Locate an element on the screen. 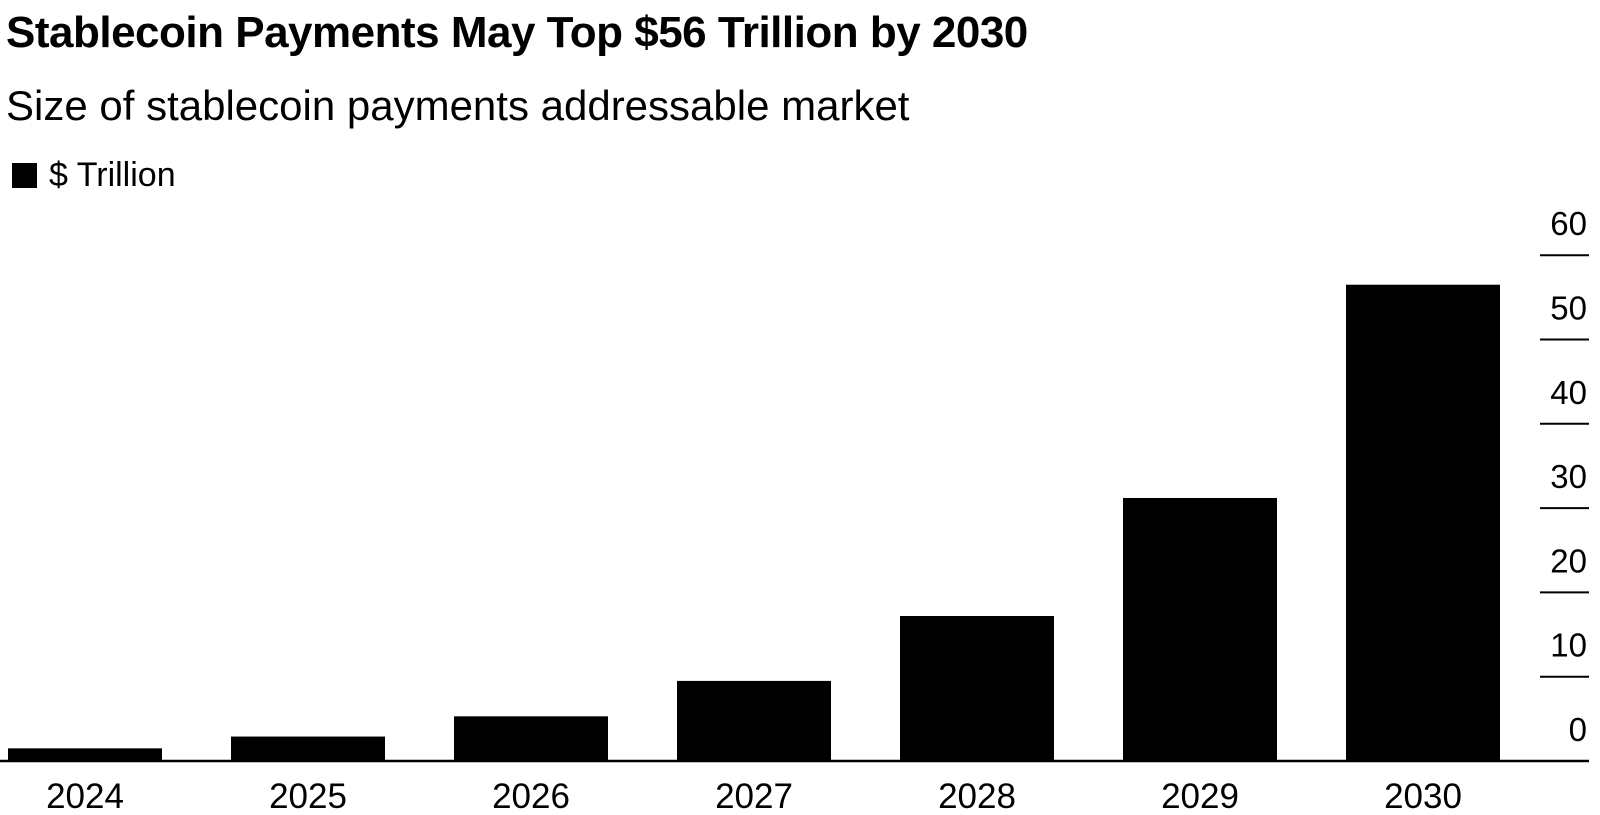 This screenshot has width=1600, height=815. y-tick-label-30: 30 is located at coordinates (1568, 476).